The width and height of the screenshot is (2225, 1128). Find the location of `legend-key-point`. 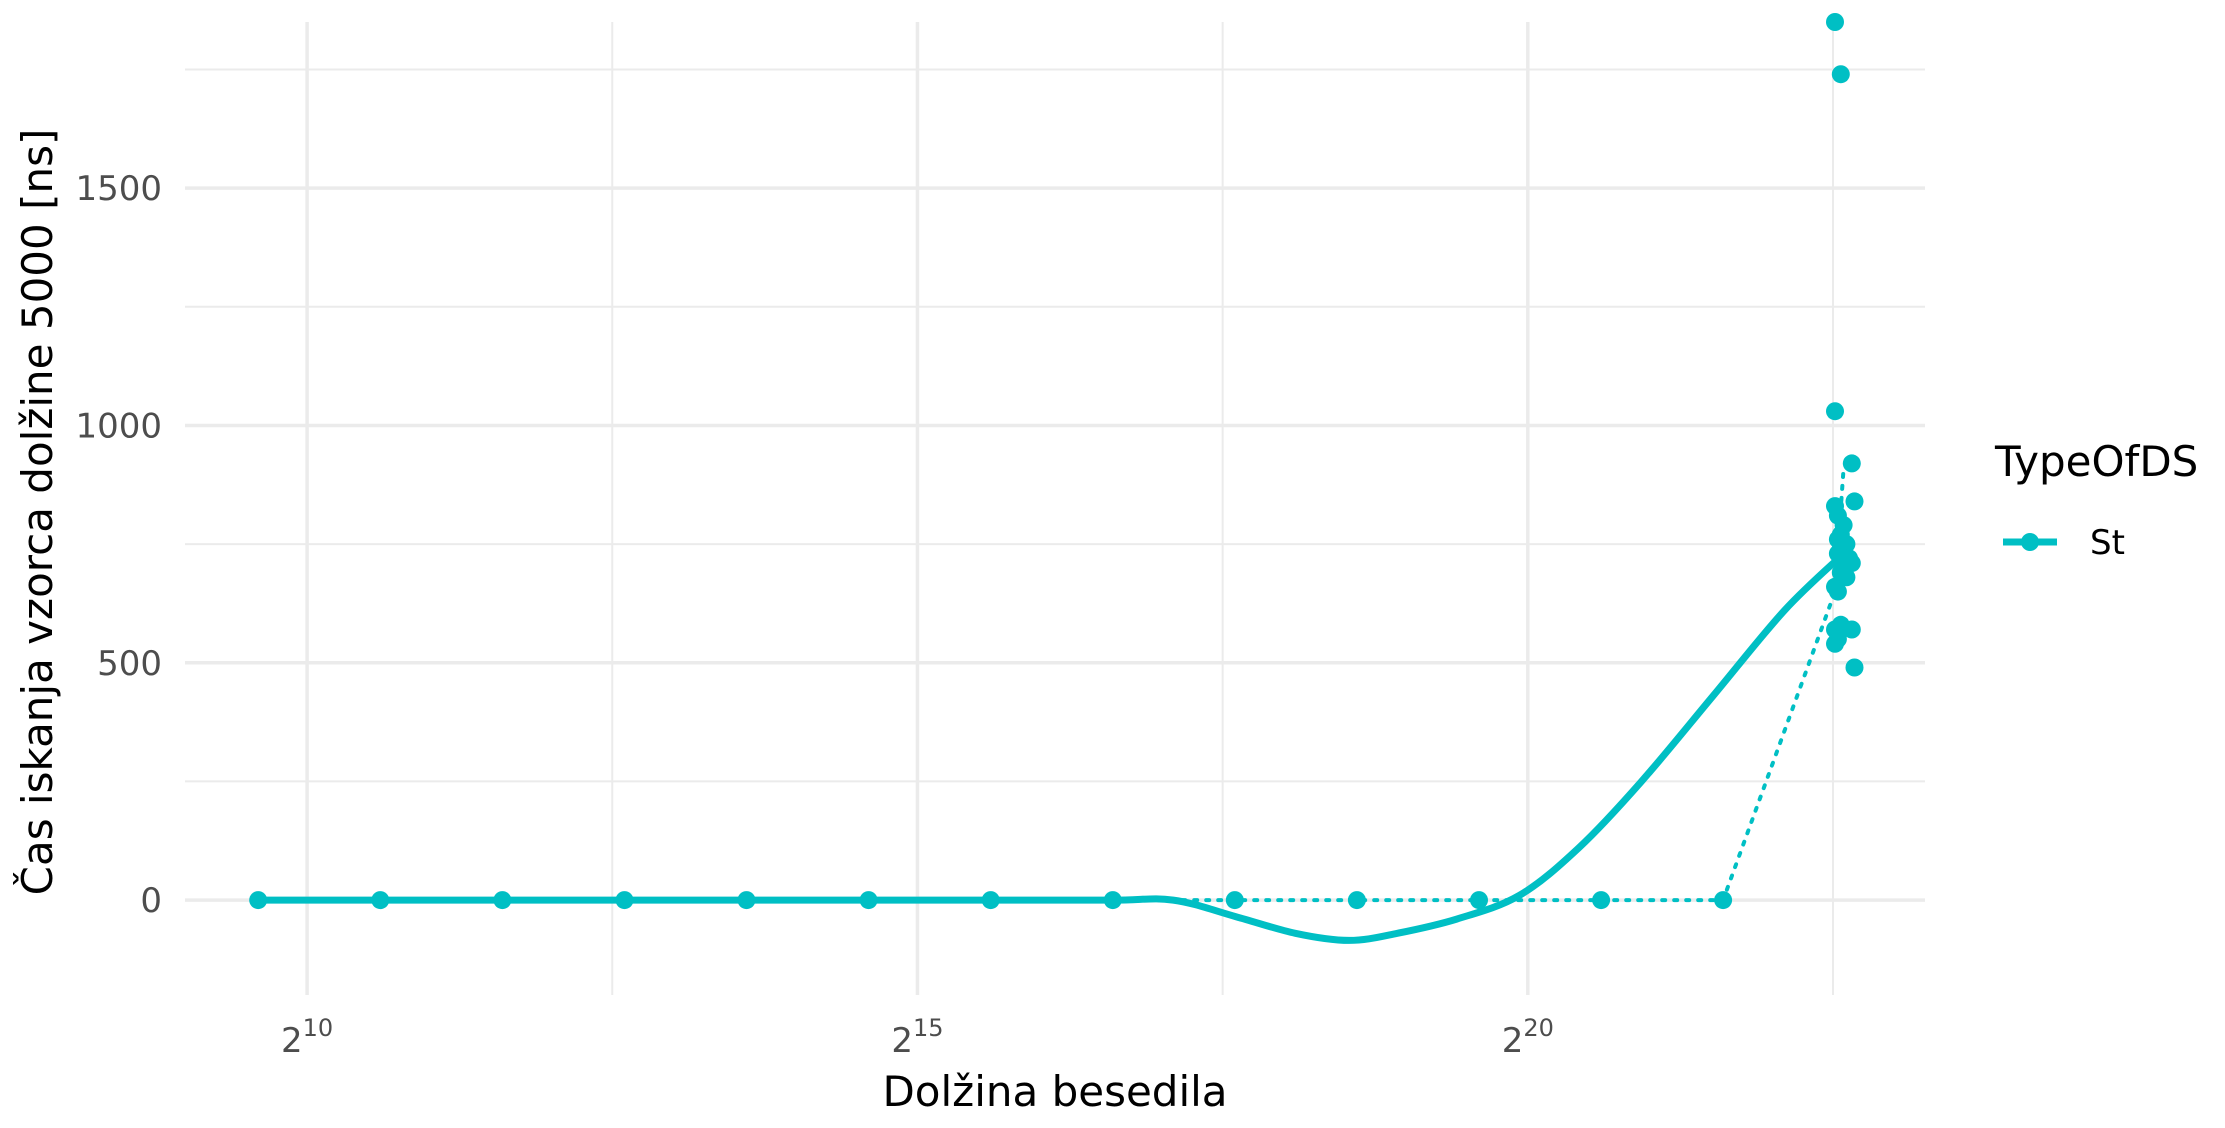

legend-key-point is located at coordinates (2030, 542).